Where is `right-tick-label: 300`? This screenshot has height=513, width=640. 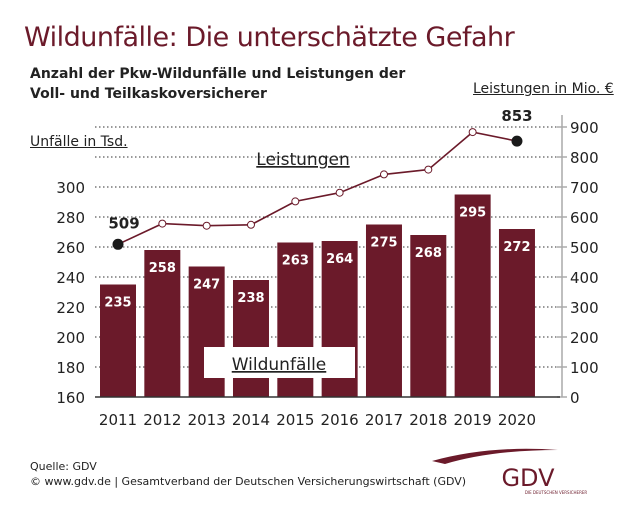
right-tick-label: 300 is located at coordinates (584, 308).